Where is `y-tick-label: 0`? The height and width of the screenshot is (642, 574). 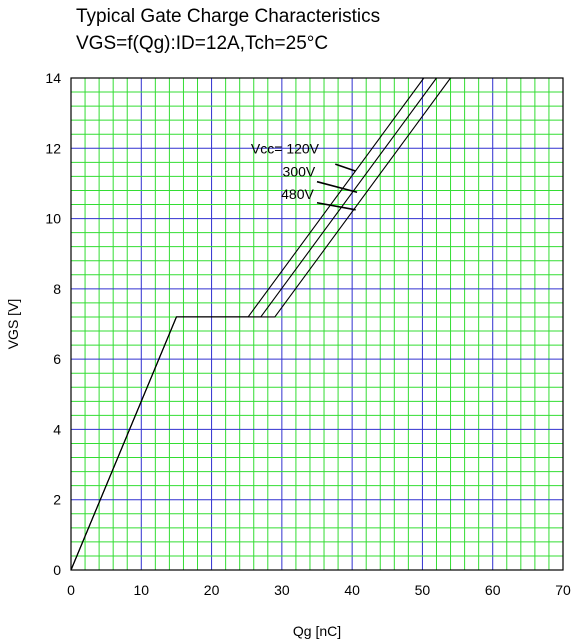
y-tick-label: 0 is located at coordinates (57, 570).